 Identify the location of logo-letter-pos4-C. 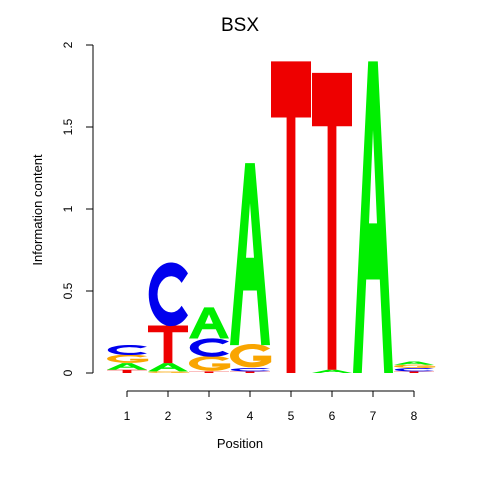
(251, 369).